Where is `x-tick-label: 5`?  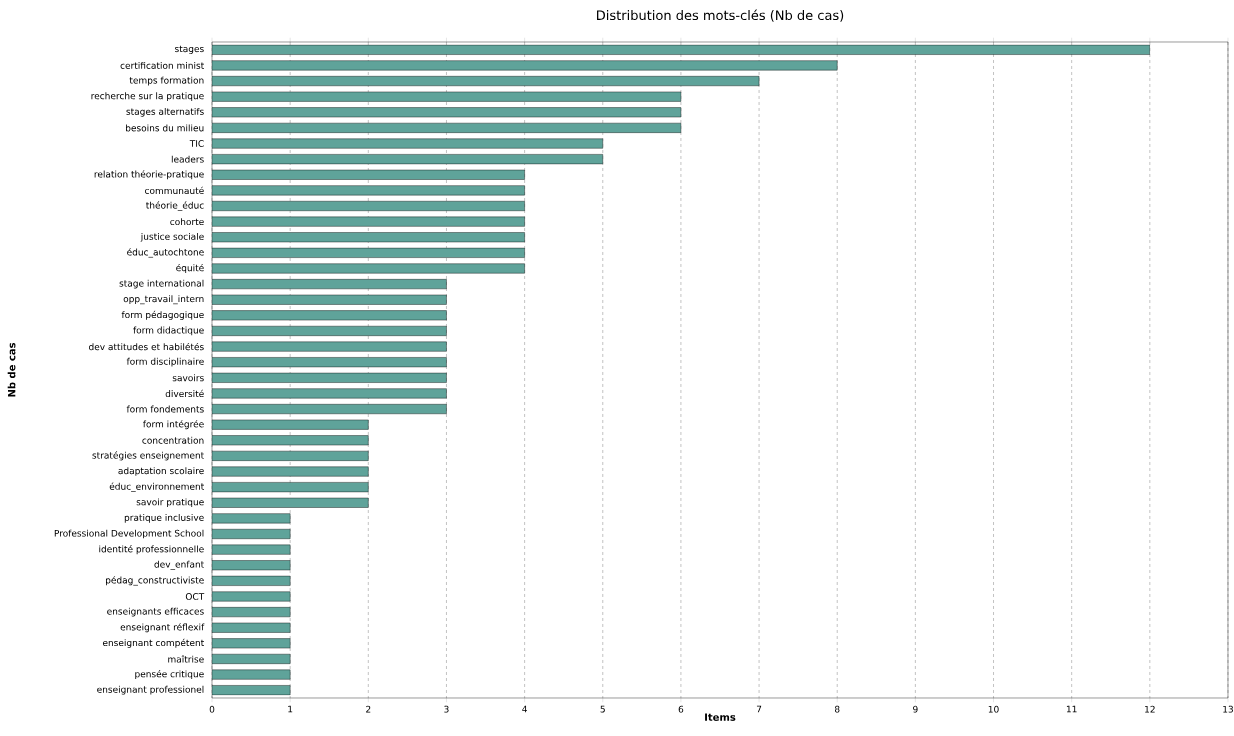
x-tick-label: 5 is located at coordinates (602, 709).